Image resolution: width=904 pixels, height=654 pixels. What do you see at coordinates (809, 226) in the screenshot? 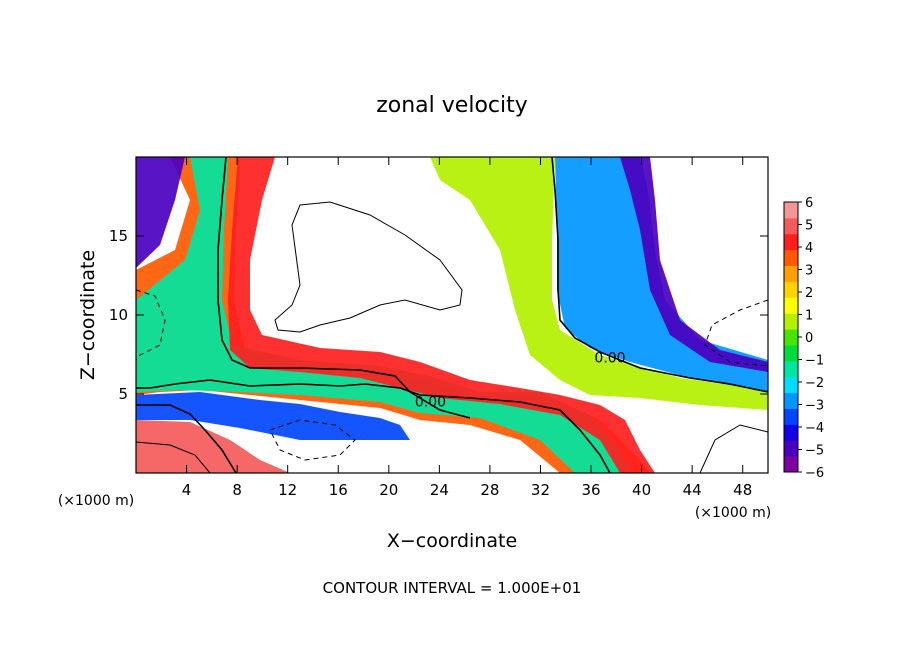
I see `colorbar-label: 5` at bounding box center [809, 226].